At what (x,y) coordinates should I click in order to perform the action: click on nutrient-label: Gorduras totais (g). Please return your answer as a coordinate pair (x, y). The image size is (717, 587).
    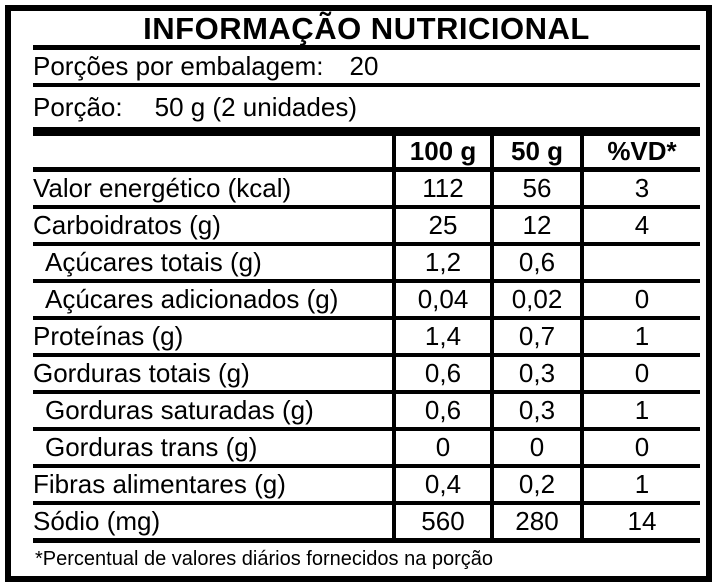
    Looking at the image, I should click on (141, 373).